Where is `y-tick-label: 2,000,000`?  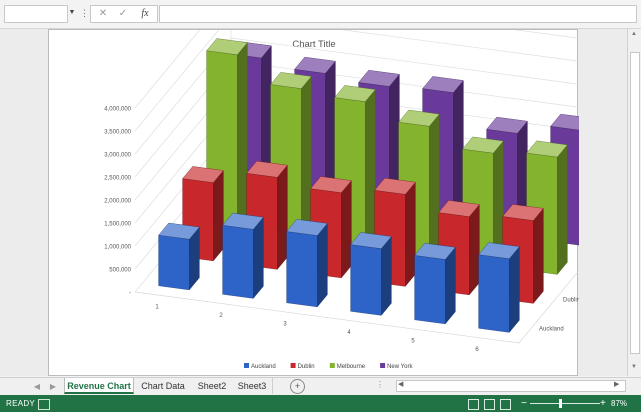 y-tick-label: 2,000,000 is located at coordinates (117, 202).